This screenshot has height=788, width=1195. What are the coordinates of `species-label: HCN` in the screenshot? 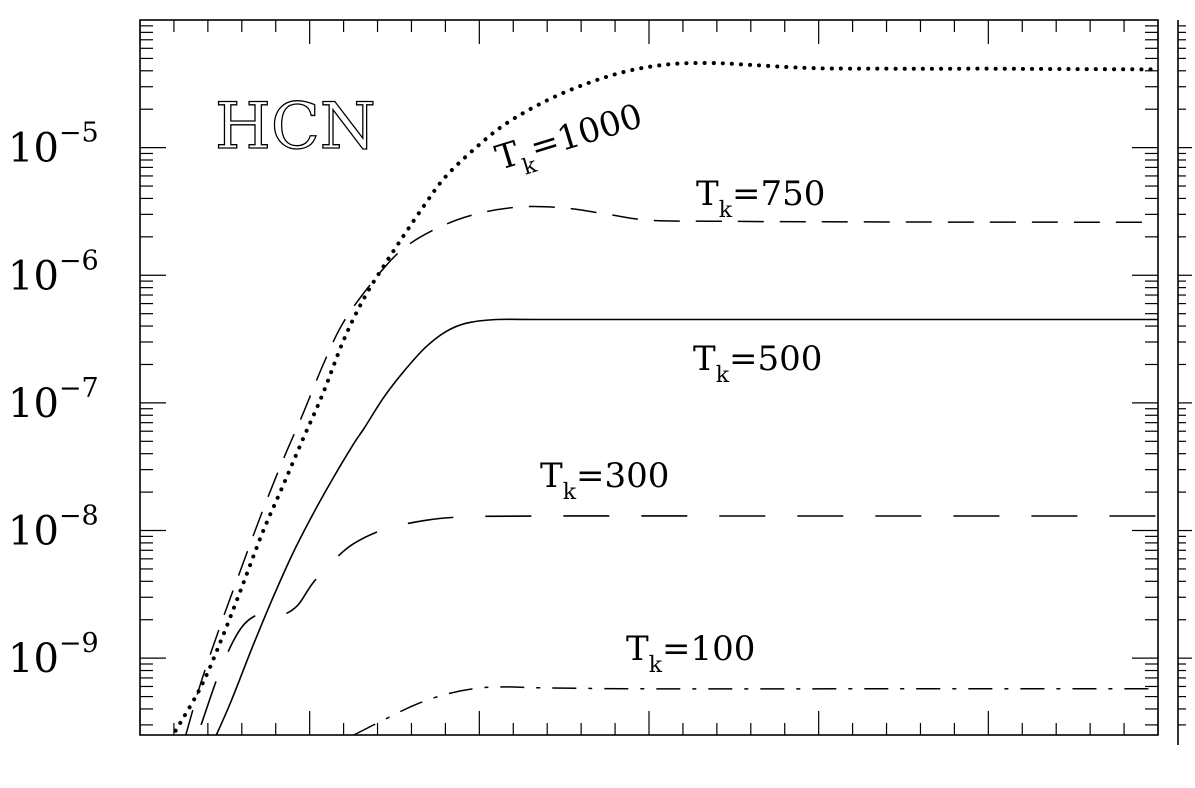 It's located at (295, 127).